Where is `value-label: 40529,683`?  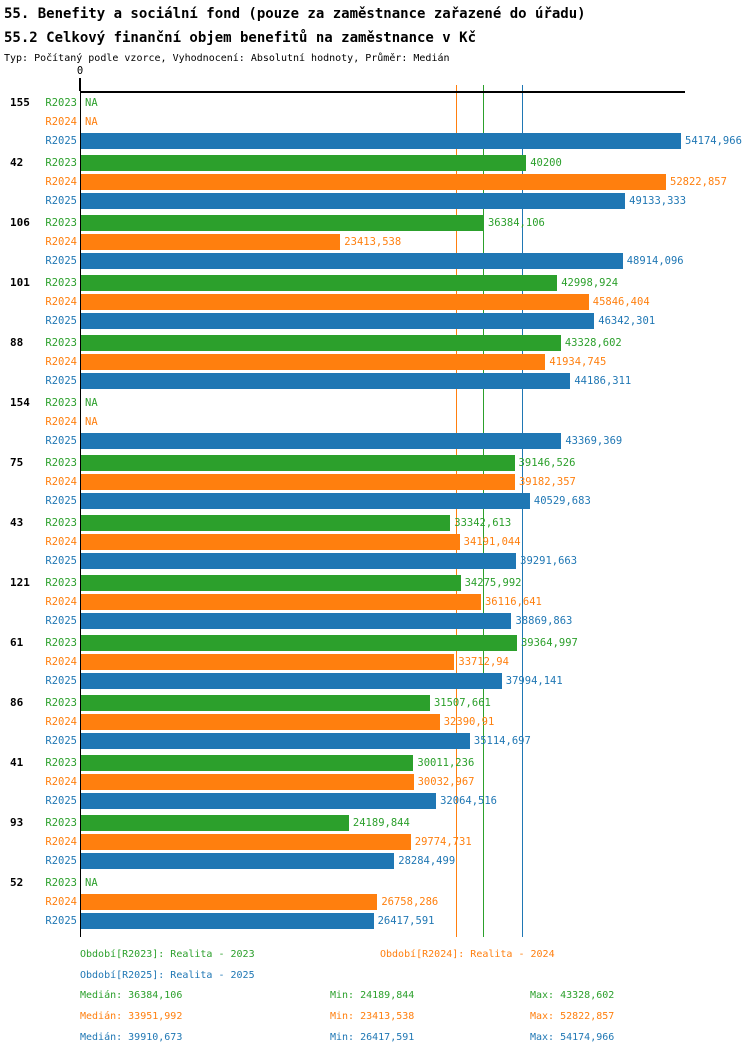 value-label: 40529,683 is located at coordinates (562, 501).